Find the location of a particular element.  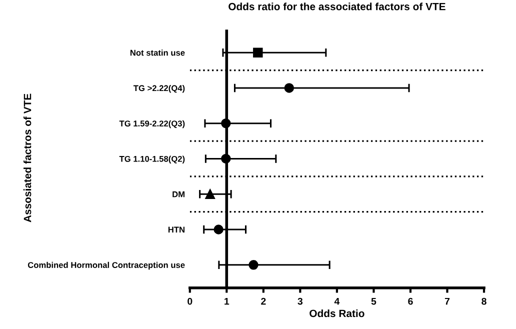

chart-title: Odds ratio for the associated factors of VTE is located at coordinates (337, 6).